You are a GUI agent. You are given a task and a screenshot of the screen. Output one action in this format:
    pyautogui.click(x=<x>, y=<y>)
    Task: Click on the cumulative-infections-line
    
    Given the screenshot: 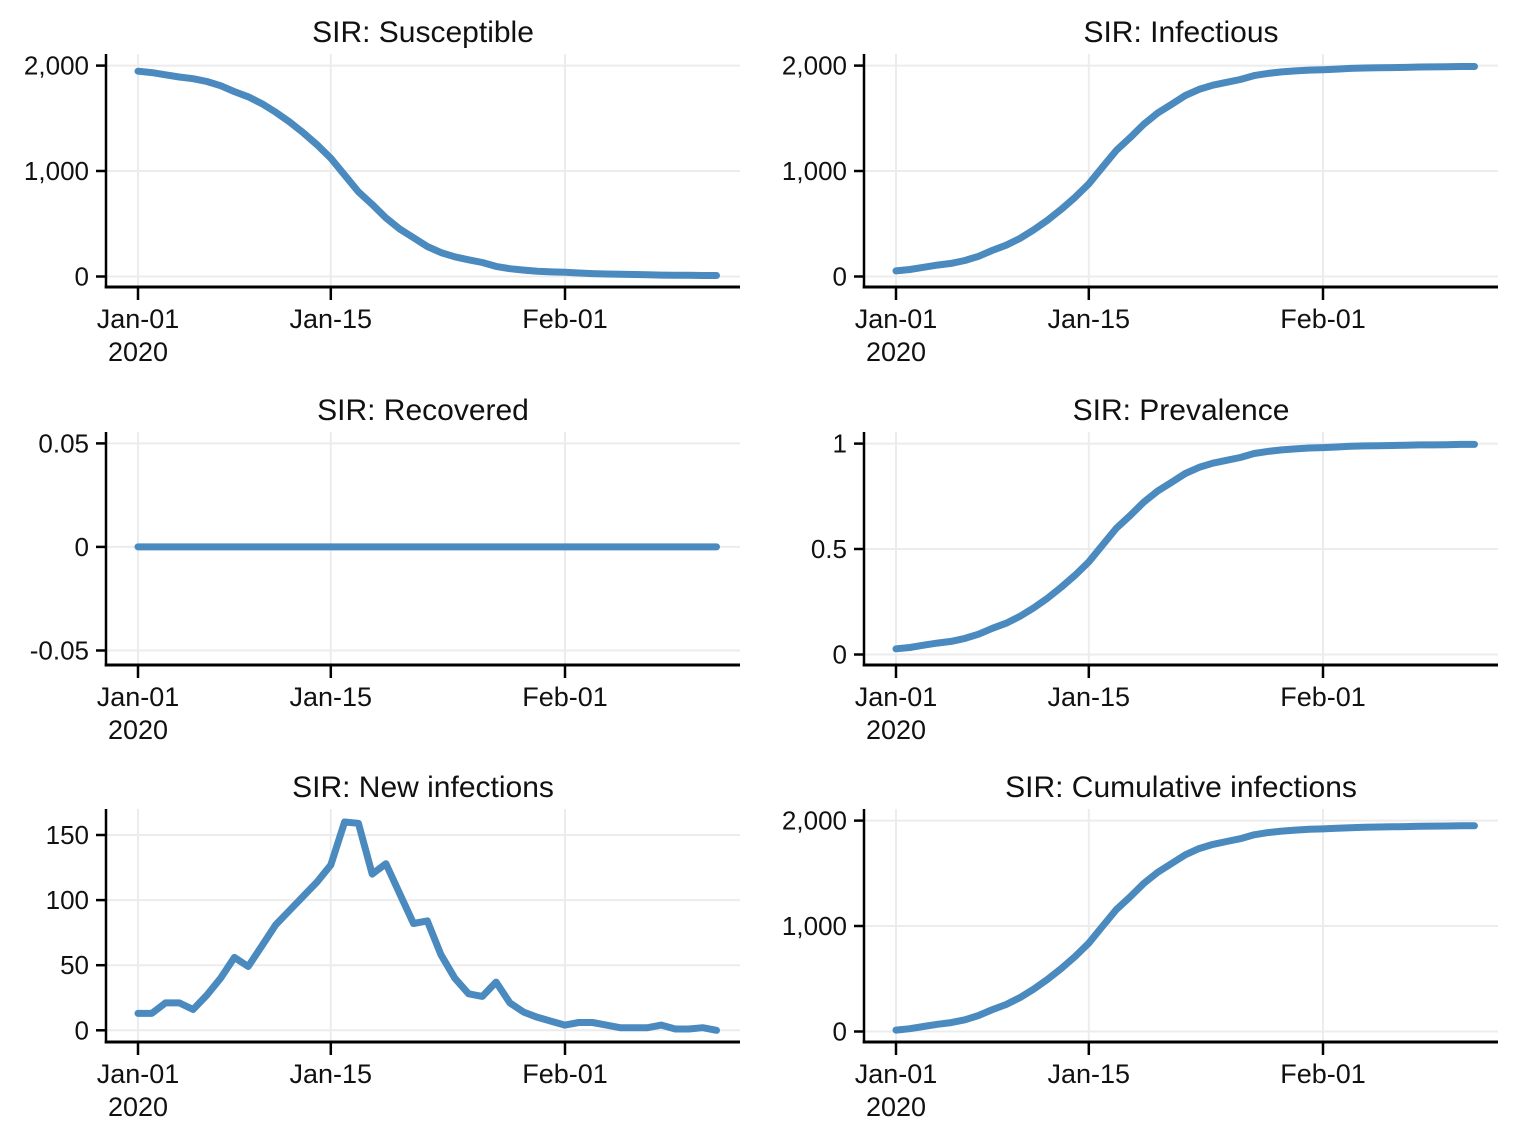 What is the action you would take?
    pyautogui.click(x=1185, y=928)
    